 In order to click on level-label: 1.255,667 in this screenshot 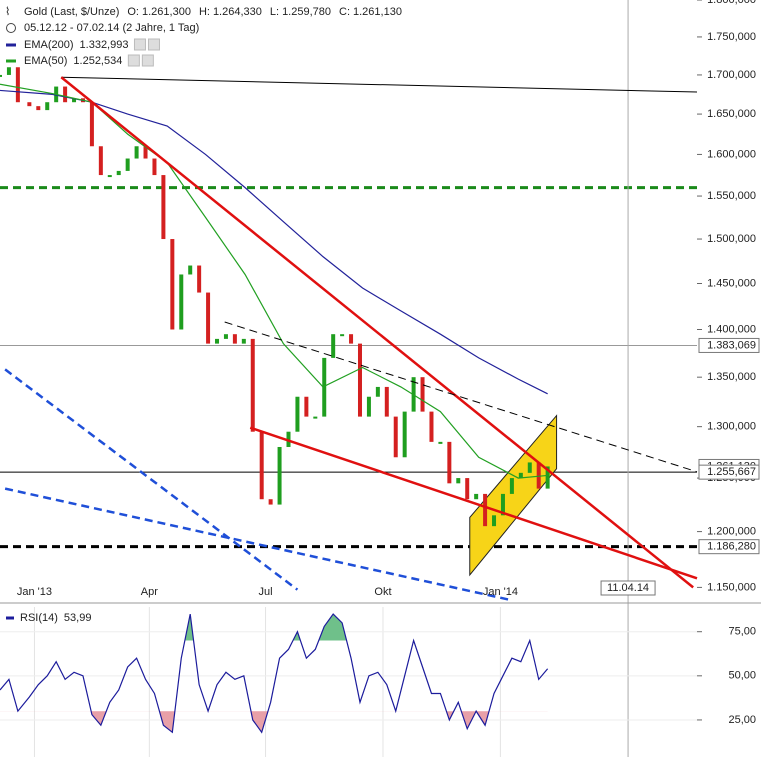, I will do `click(731, 472)`.